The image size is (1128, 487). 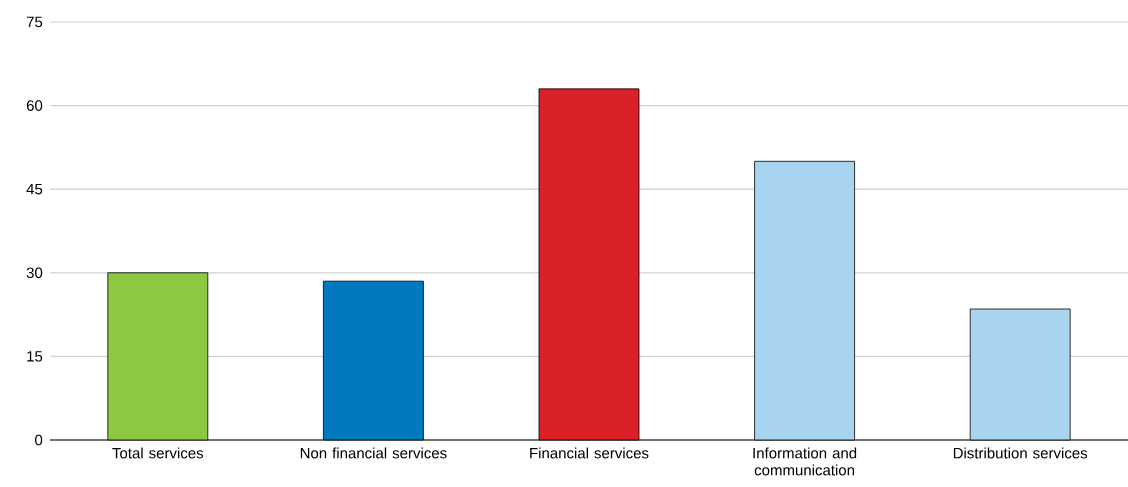 I want to click on x-tick-label: Non financial services, so click(x=373, y=453).